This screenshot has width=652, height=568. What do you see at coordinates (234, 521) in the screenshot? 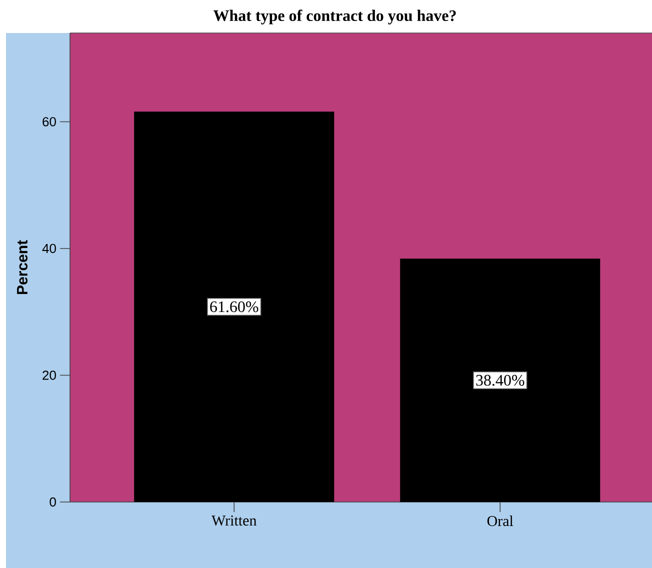
I see `x-tick-label: Written` at bounding box center [234, 521].